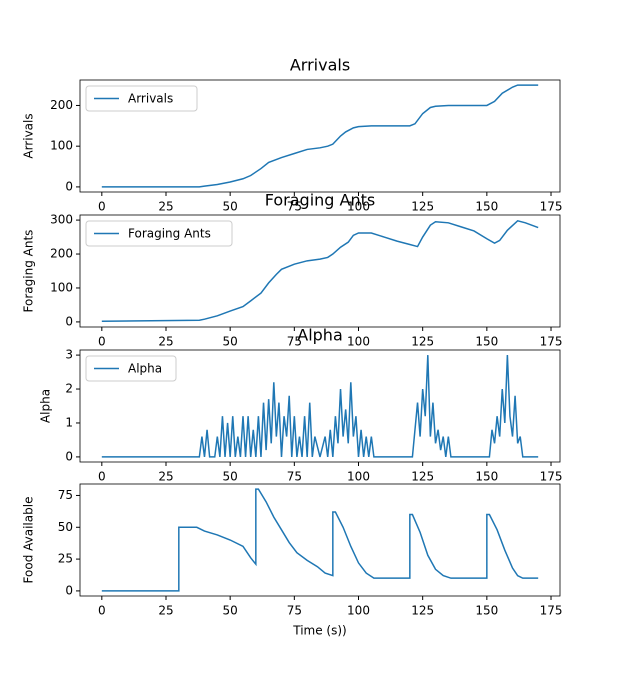 The height and width of the screenshot is (674, 623). Describe the element at coordinates (29, 271) in the screenshot. I see `y-axis-label: Foraging Ants` at that location.